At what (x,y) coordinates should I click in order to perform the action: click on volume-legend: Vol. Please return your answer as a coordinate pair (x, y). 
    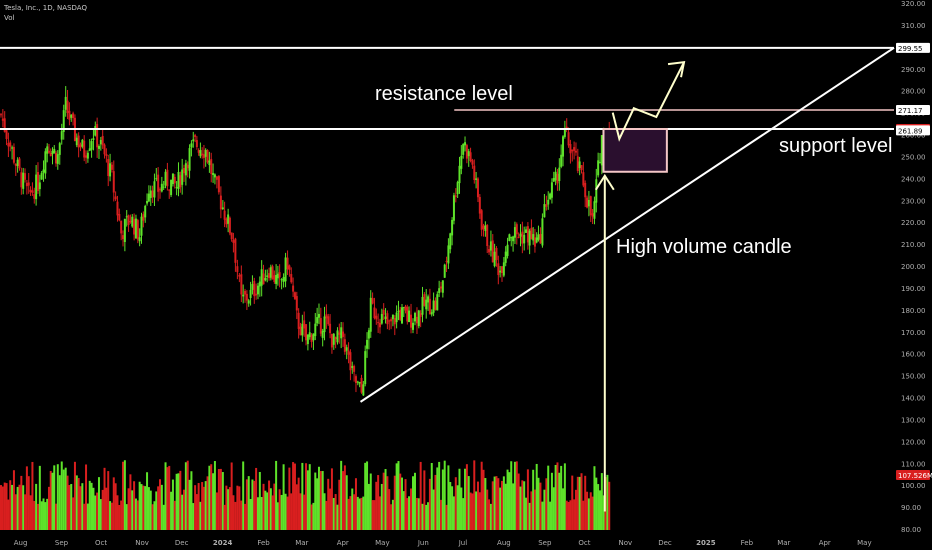
    Looking at the image, I should click on (9, 18).